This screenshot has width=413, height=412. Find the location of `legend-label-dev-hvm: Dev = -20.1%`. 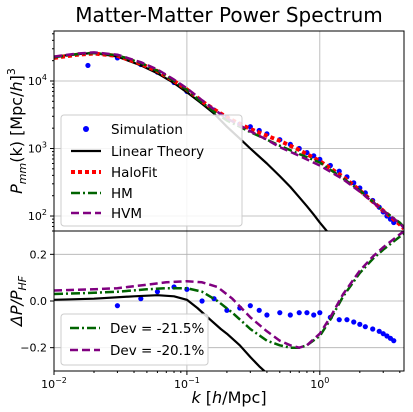

legend-label-dev-hvm: Dev = -20.1% is located at coordinates (157, 351).